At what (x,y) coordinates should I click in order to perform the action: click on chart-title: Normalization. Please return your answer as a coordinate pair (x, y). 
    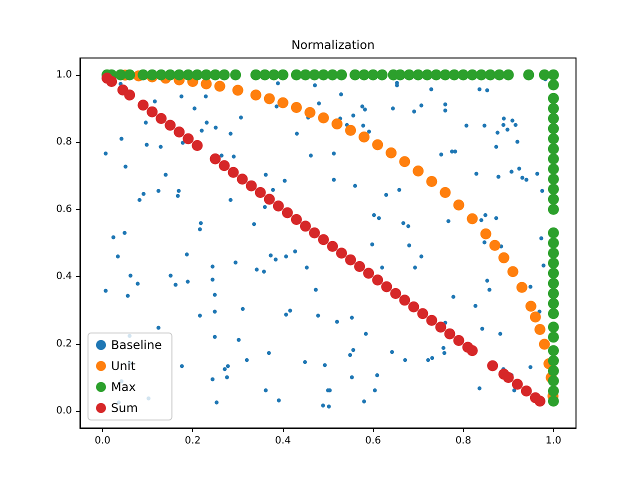
    Looking at the image, I should click on (333, 45).